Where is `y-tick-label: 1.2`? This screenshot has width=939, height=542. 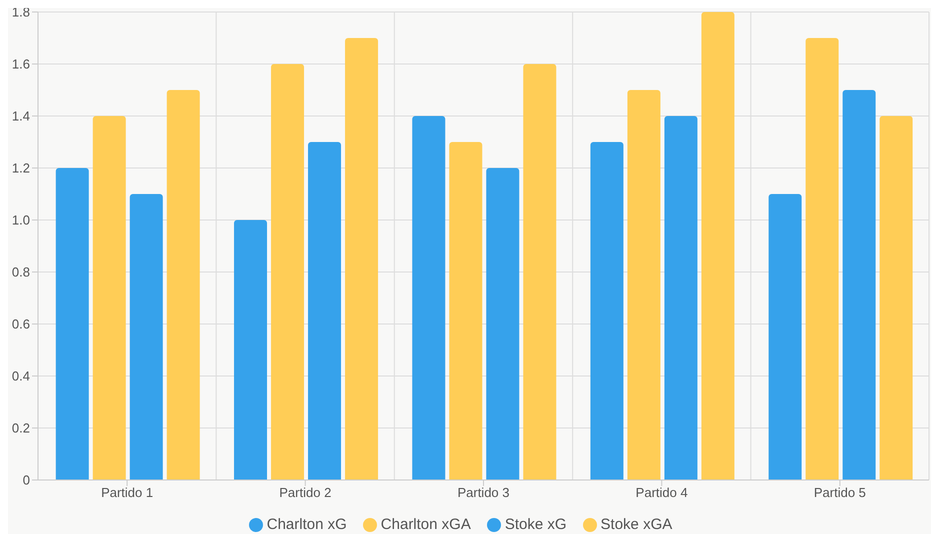
y-tick-label: 1.2 is located at coordinates (21, 168).